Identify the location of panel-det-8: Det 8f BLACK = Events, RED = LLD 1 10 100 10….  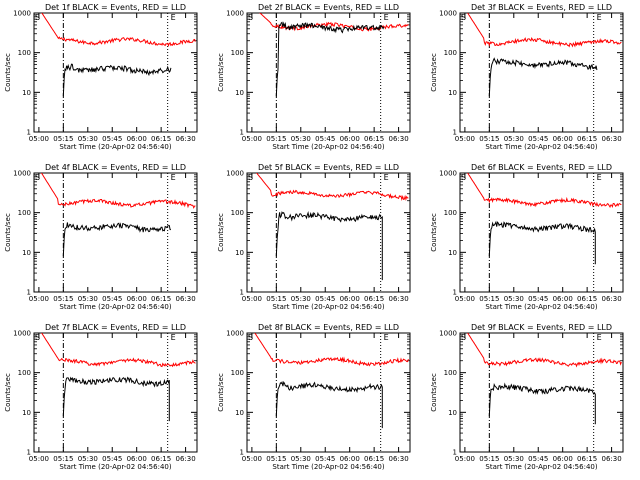
(314, 397).